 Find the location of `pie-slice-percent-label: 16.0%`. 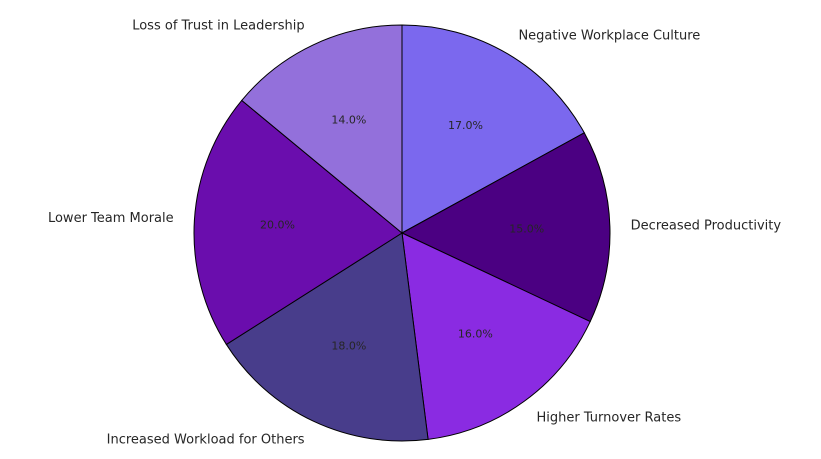

pie-slice-percent-label: 16.0% is located at coordinates (475, 333).